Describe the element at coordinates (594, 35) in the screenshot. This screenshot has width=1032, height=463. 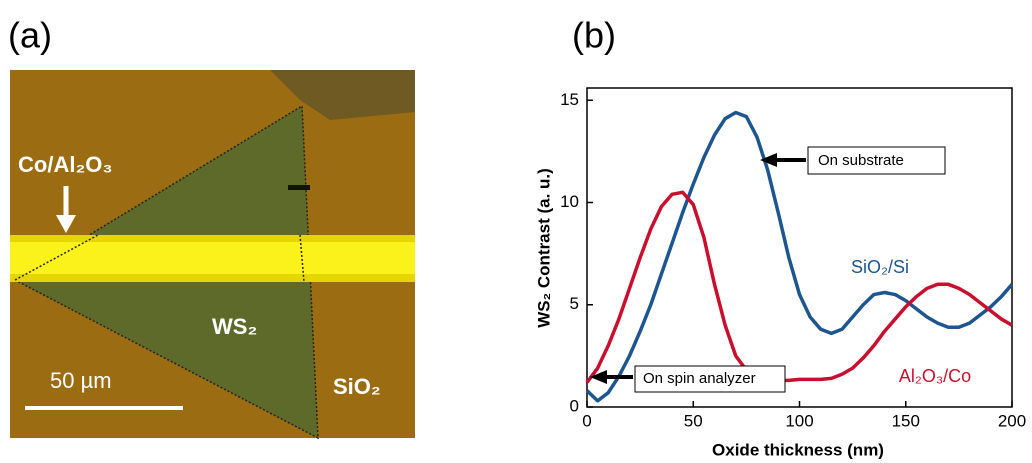
I see `panel-label: (b)` at that location.